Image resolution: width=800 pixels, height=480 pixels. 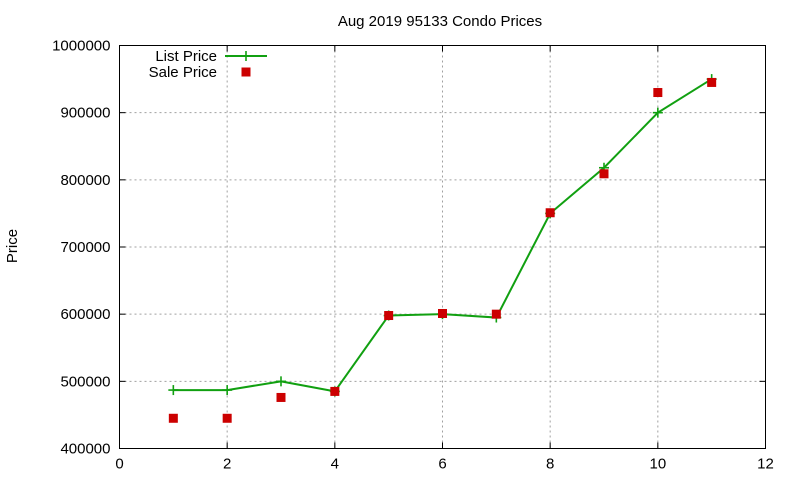 I want to click on y-tick-label: 800000, so click(x=85, y=180).